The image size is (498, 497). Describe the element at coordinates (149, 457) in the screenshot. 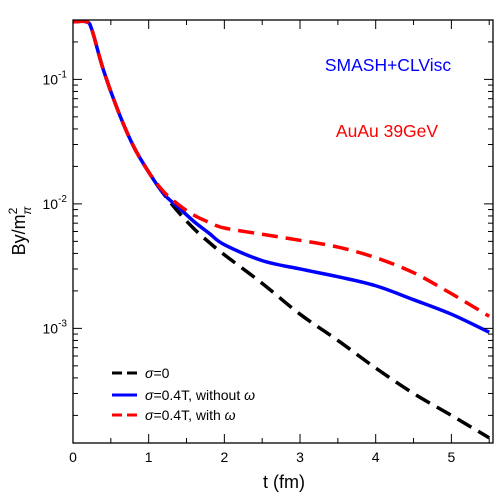

I see `x-tick-label: 1` at that location.